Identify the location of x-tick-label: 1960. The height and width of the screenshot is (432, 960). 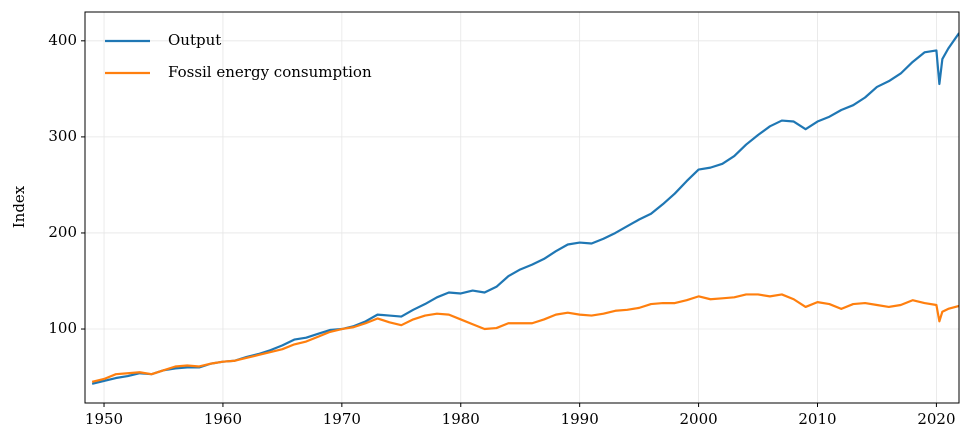
(223, 419).